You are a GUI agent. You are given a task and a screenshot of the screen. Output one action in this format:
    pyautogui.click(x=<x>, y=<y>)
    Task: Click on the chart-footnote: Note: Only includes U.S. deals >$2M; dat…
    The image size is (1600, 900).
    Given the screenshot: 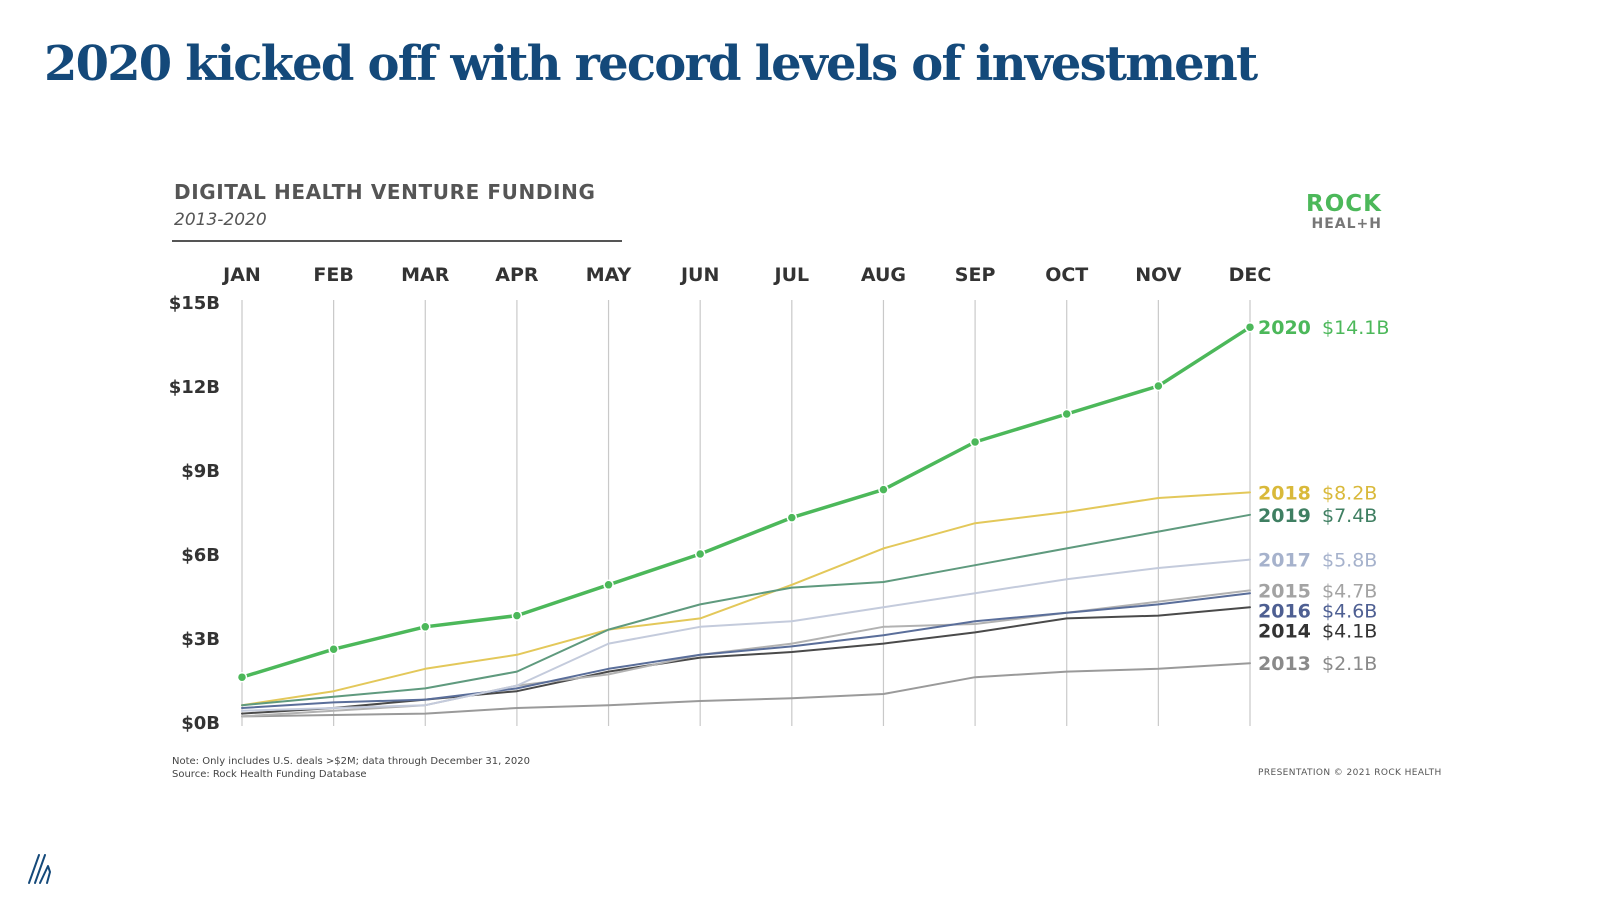 What is the action you would take?
    pyautogui.click(x=351, y=768)
    